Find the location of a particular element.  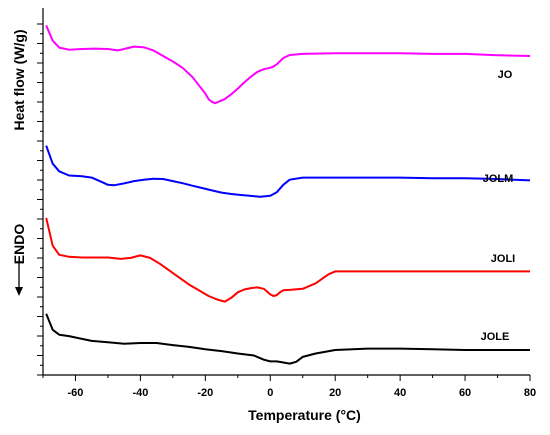

series-label-jo: JO is located at coordinates (505, 75).